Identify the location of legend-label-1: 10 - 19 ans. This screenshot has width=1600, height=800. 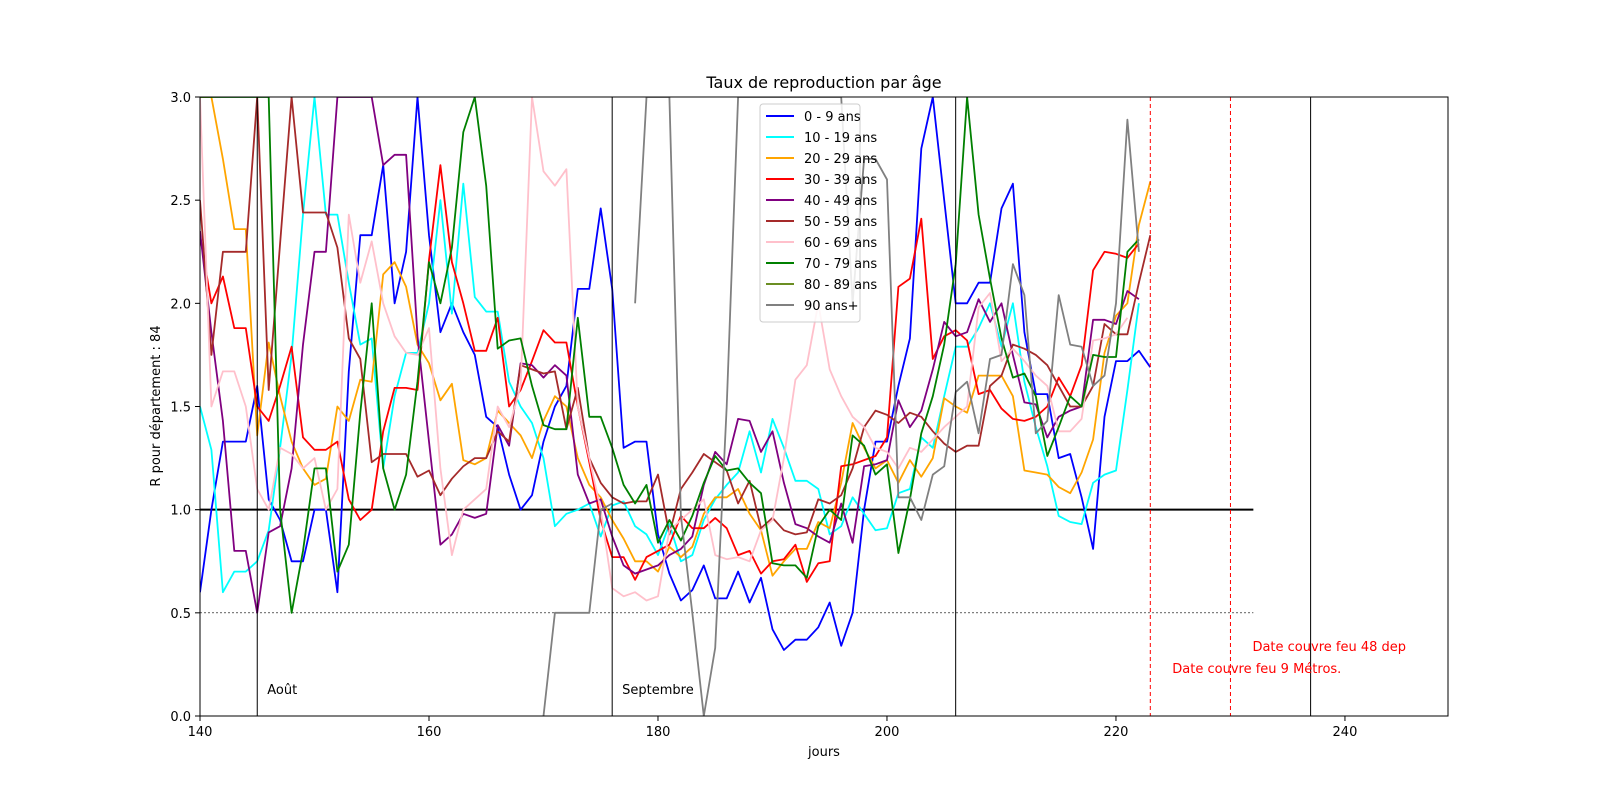
(840, 138).